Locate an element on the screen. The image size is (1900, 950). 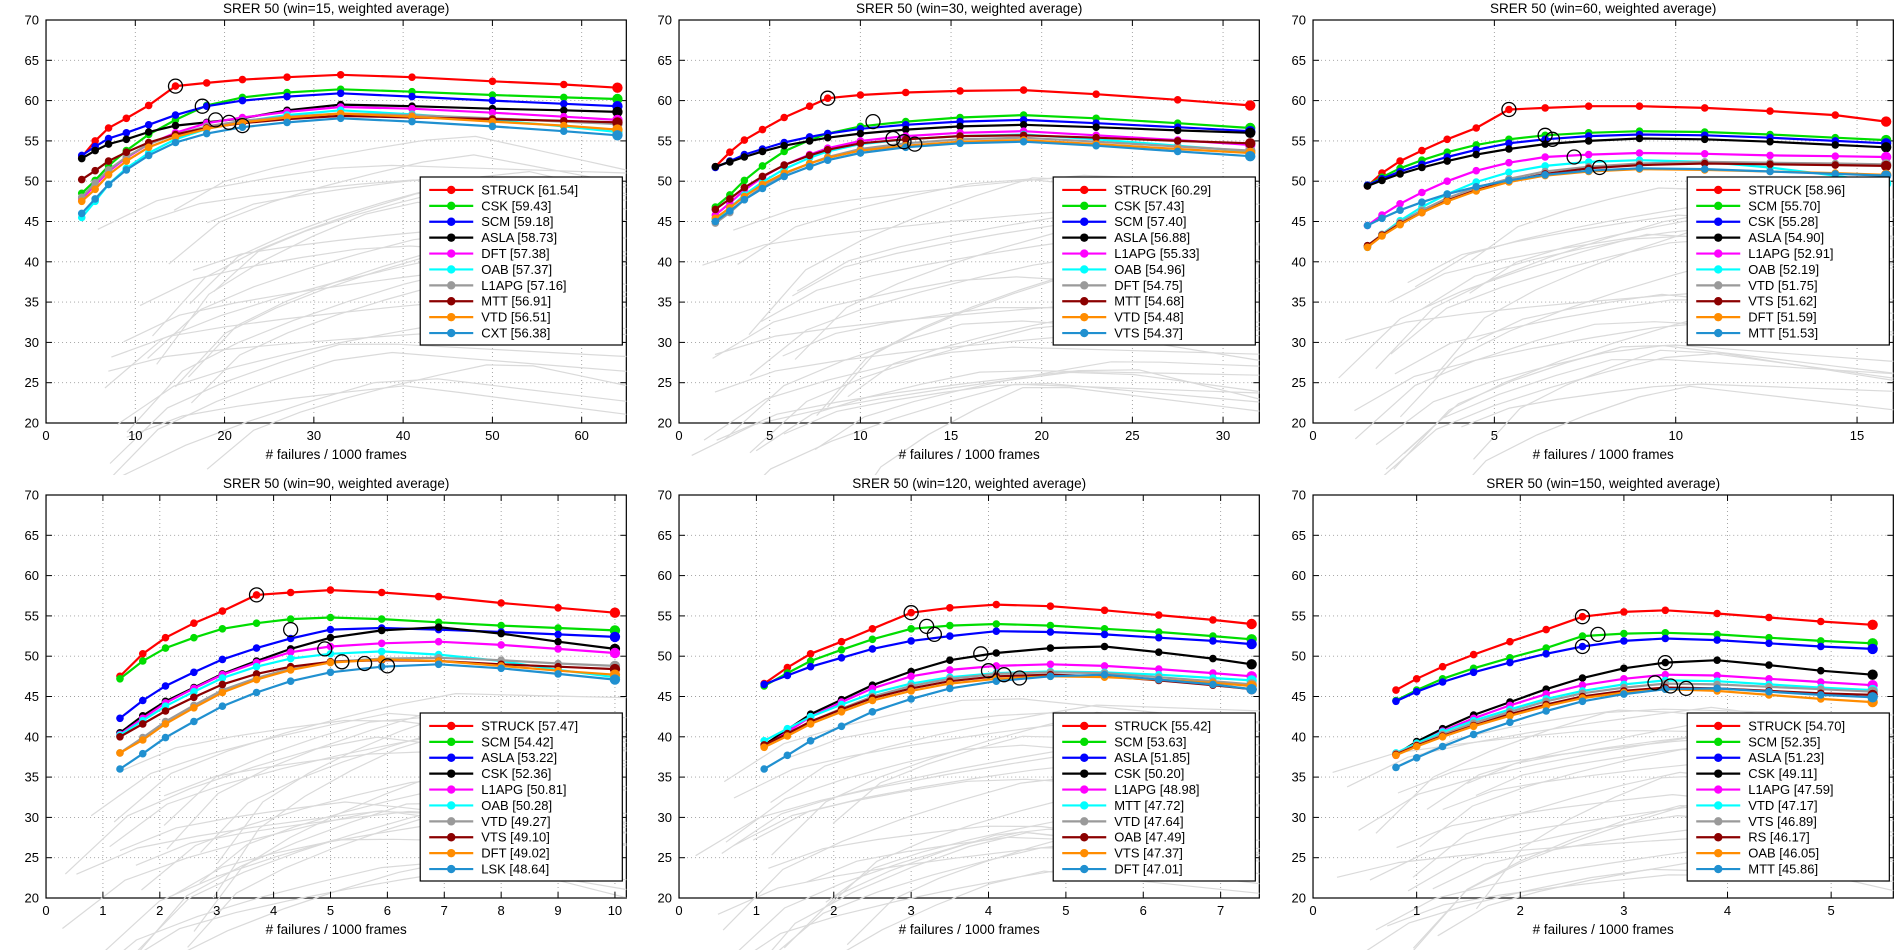
y-tick-label: 35 is located at coordinates (32, 302).